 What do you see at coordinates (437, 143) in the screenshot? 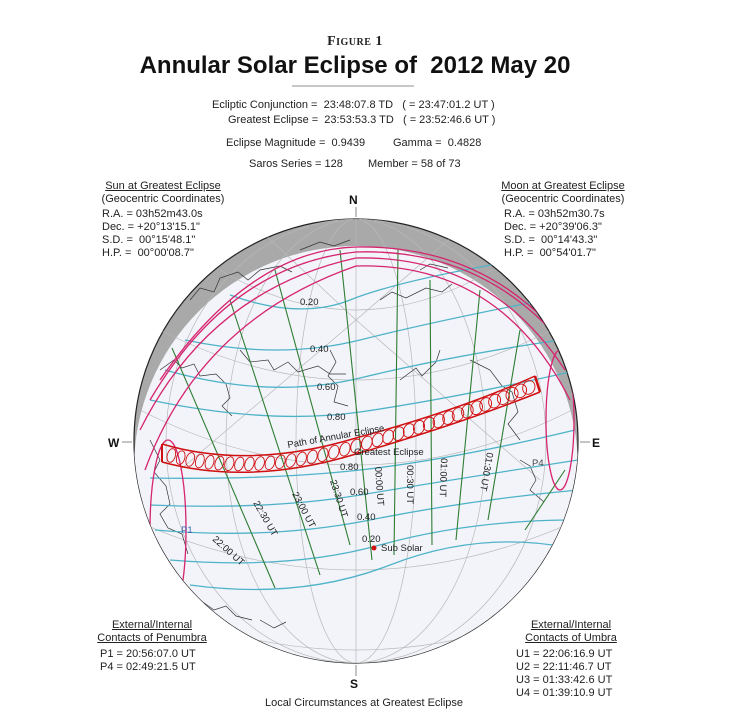
I see `gamma-value: Gamma = 0.4828` at bounding box center [437, 143].